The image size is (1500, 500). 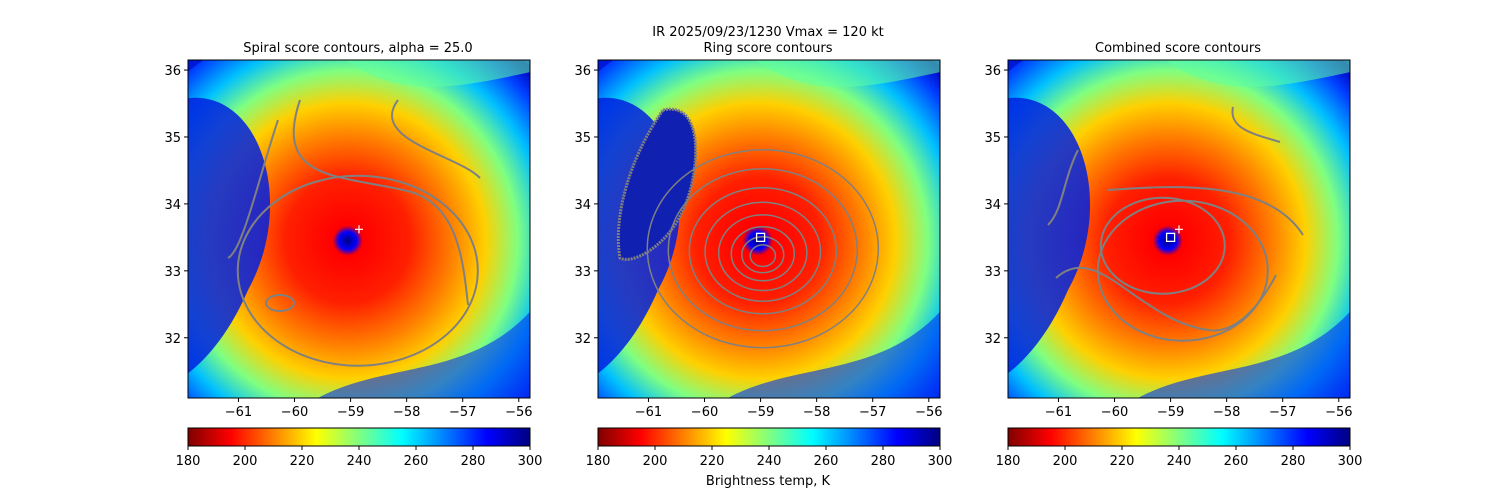 What do you see at coordinates (767, 32) in the screenshot?
I see `figure-suptitle: IR 2025/09/23/1230 Vmax = 120 kt` at bounding box center [767, 32].